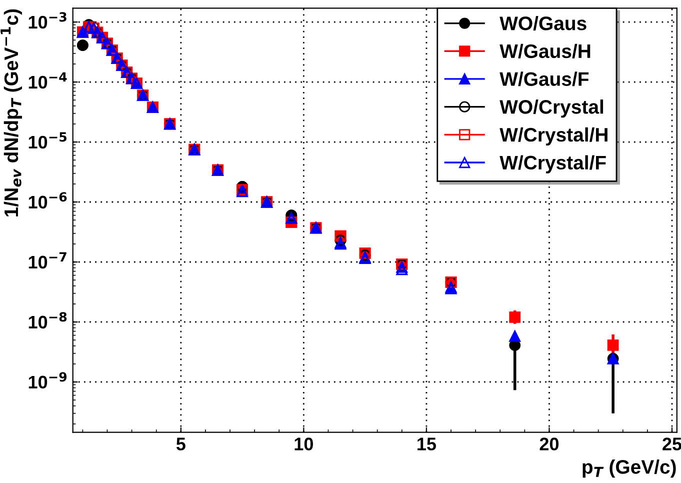 This screenshot has width=681, height=483. I want to click on x-tick-label: 10, so click(303, 444).